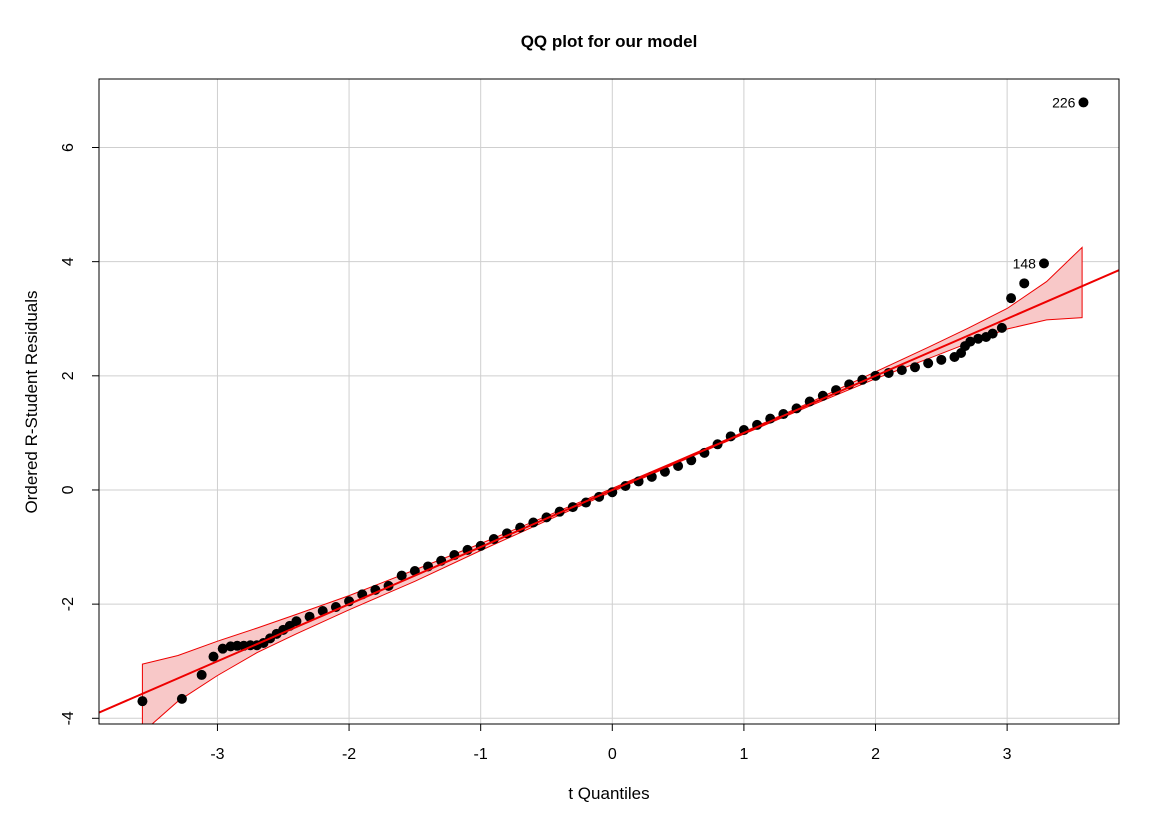 Image resolution: width=1160 pixels, height=823 pixels. What do you see at coordinates (68, 375) in the screenshot?
I see `y-tick-label: 2` at bounding box center [68, 375].